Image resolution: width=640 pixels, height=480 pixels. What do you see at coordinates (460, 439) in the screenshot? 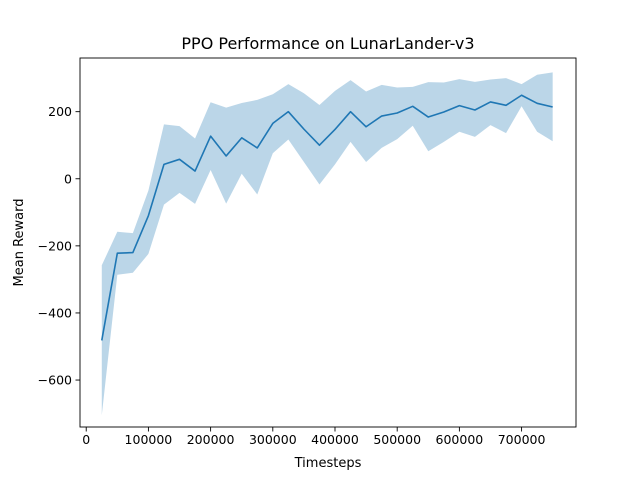
I see `x-tick-label: 600000` at bounding box center [460, 439].